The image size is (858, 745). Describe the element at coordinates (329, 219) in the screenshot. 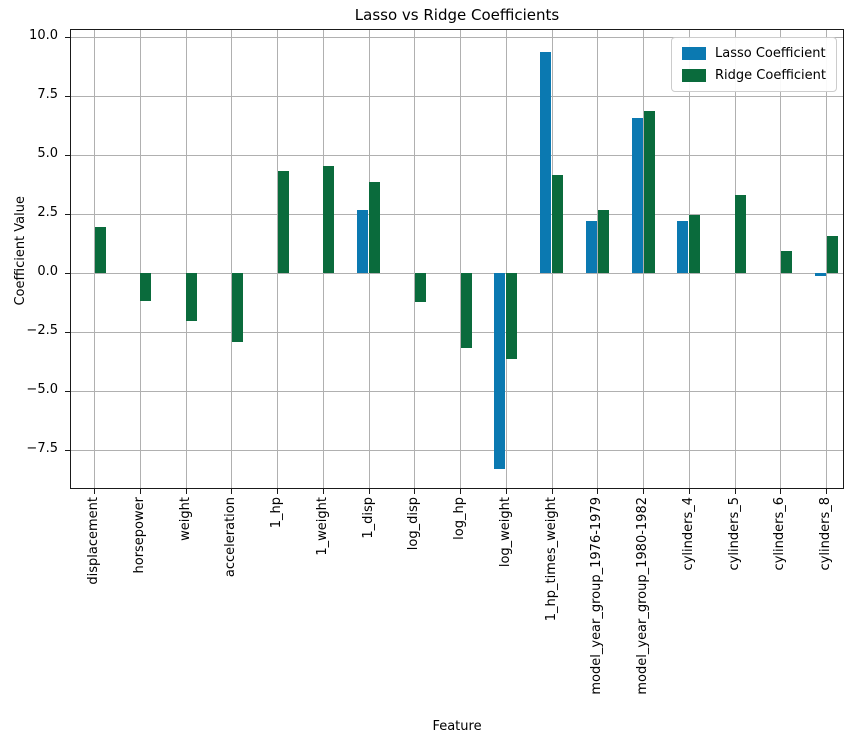

I see `bar-ridge-1_weight` at that location.